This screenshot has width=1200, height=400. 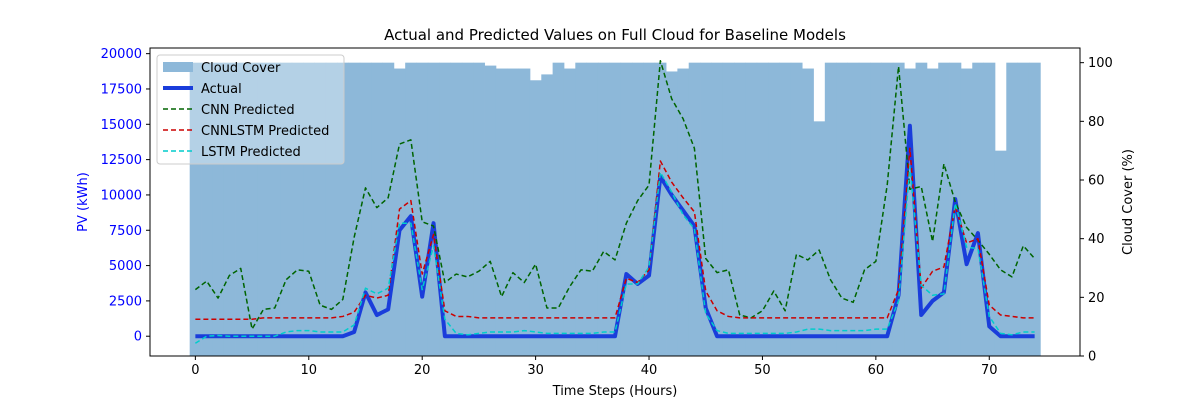 I want to click on y-tick-label: 0, so click(x=138, y=337).